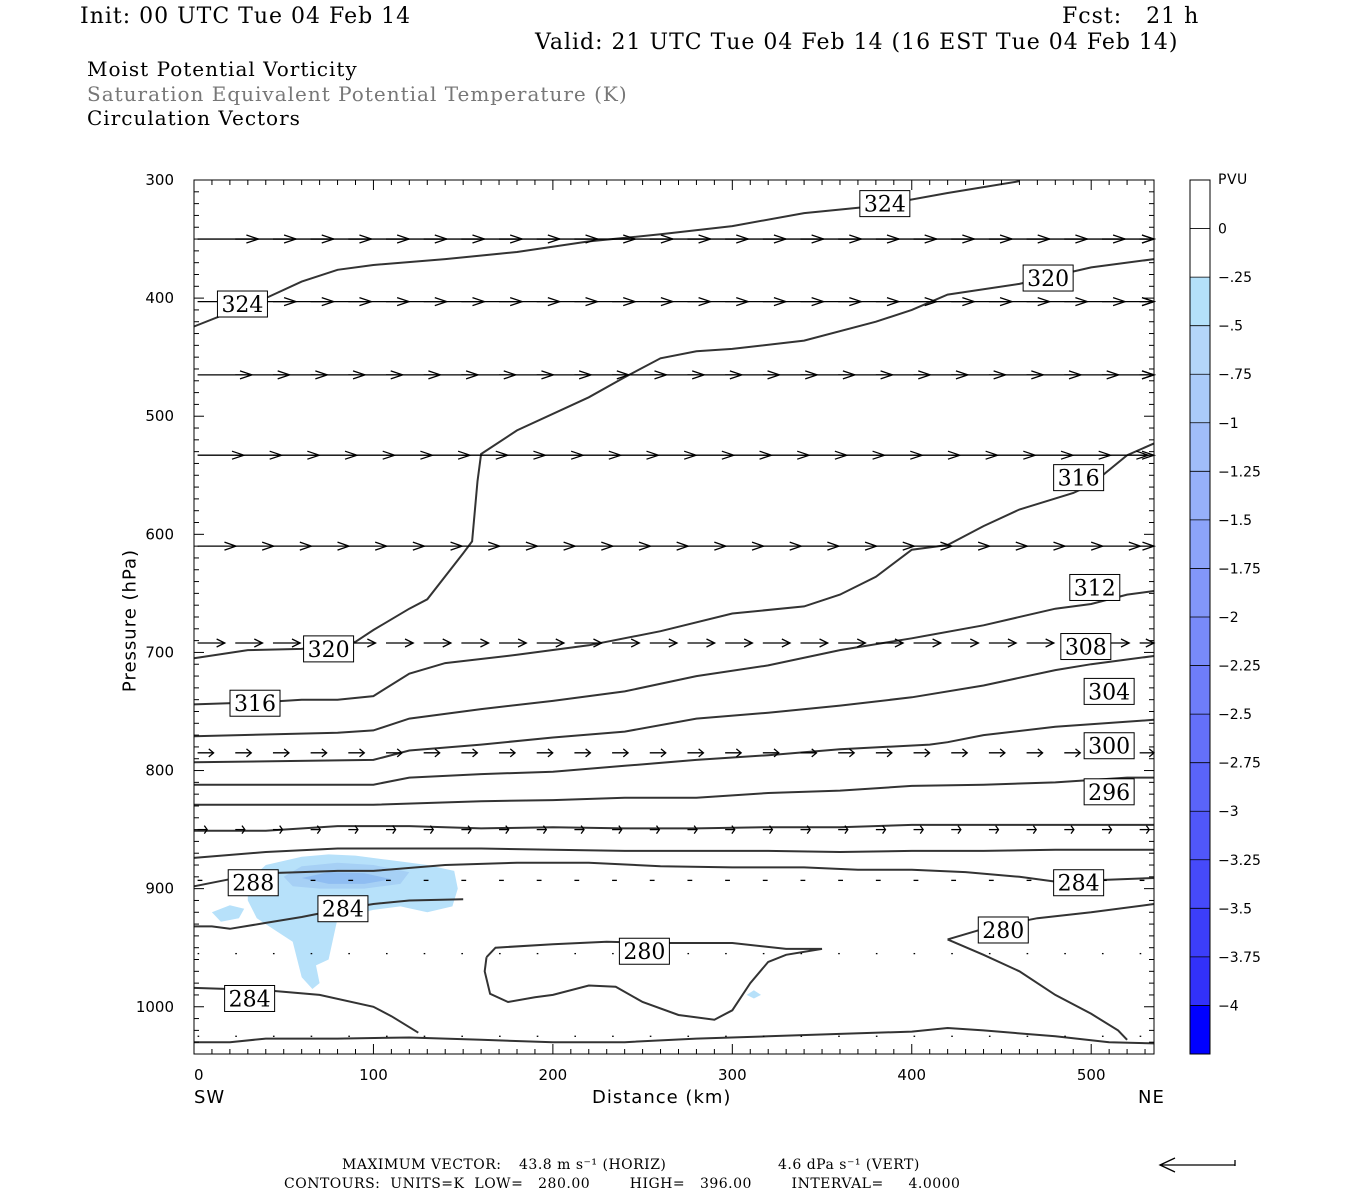  Describe the element at coordinates (1197, 1165) in the screenshot. I see `reference-vector-arrow` at that location.